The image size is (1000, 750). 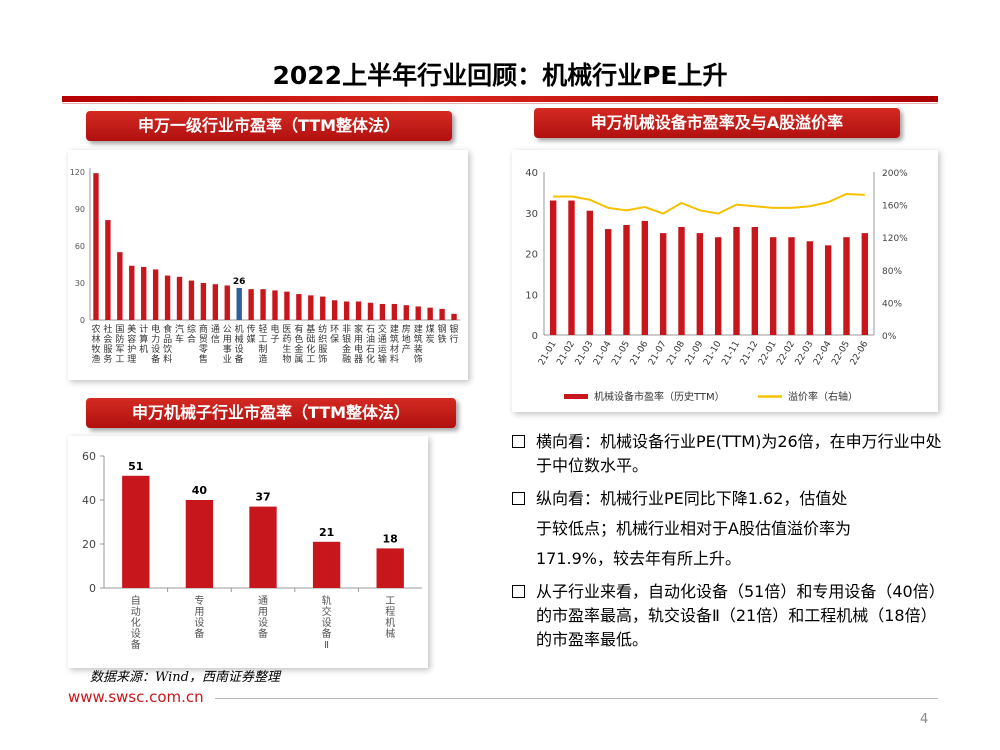 What do you see at coordinates (298, 359) in the screenshot?
I see `x-tick-label: 属` at bounding box center [298, 359].